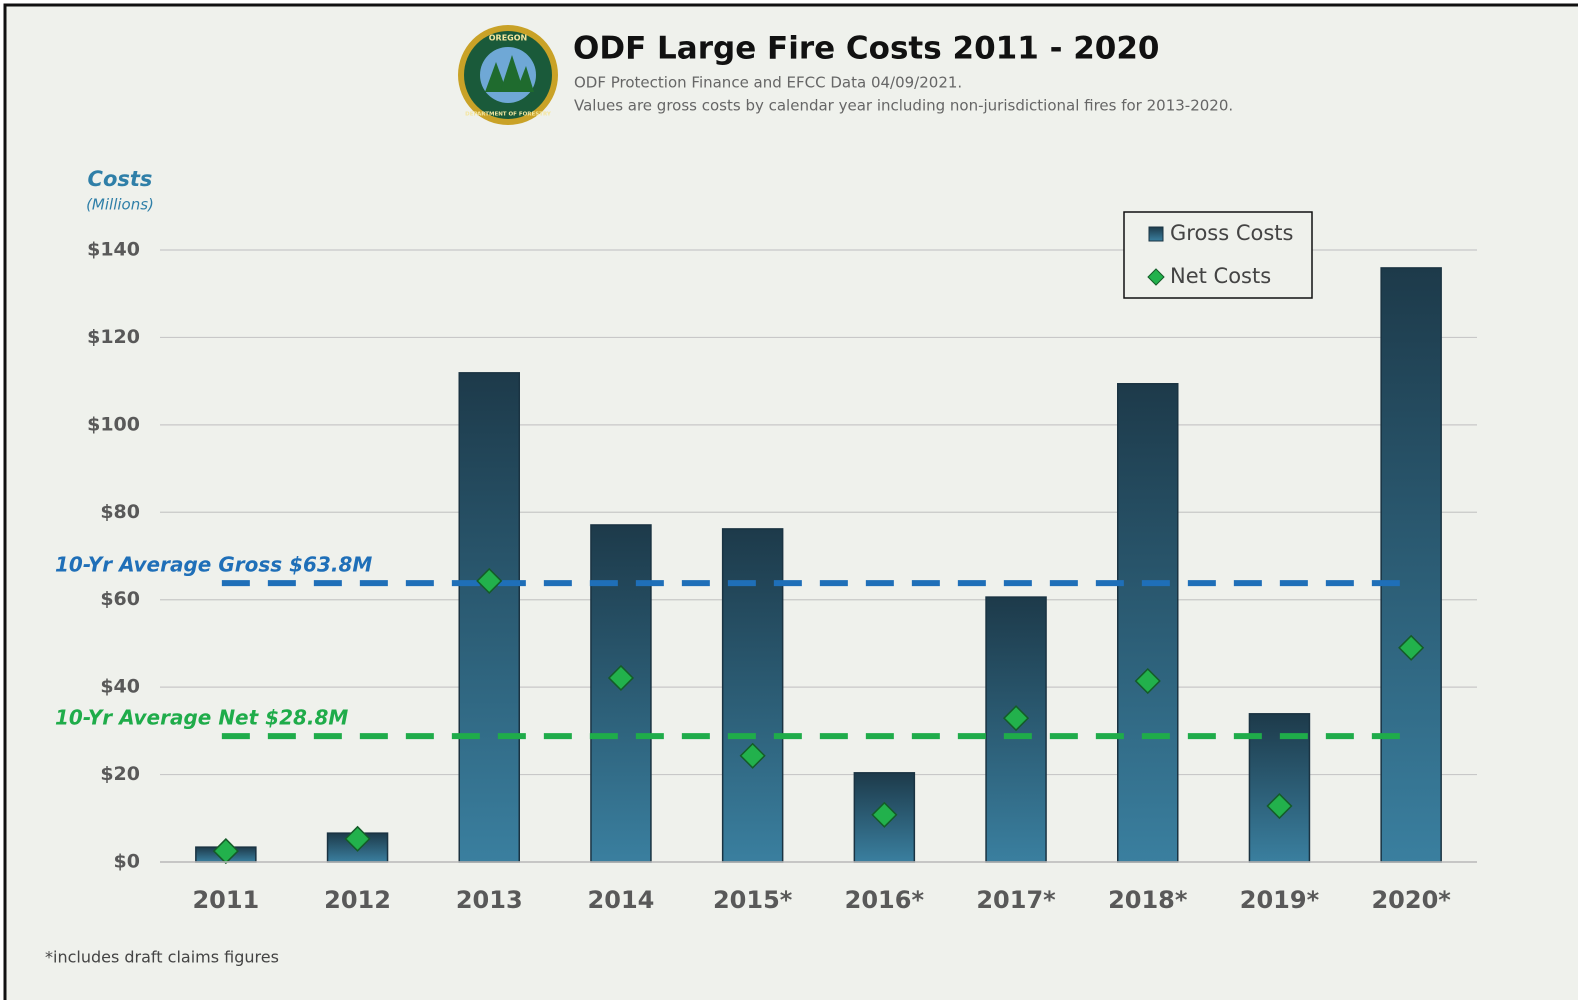 This screenshot has width=1578, height=1000. I want to click on average-label: 10-Yr Average Net $28.8M, so click(201, 718).